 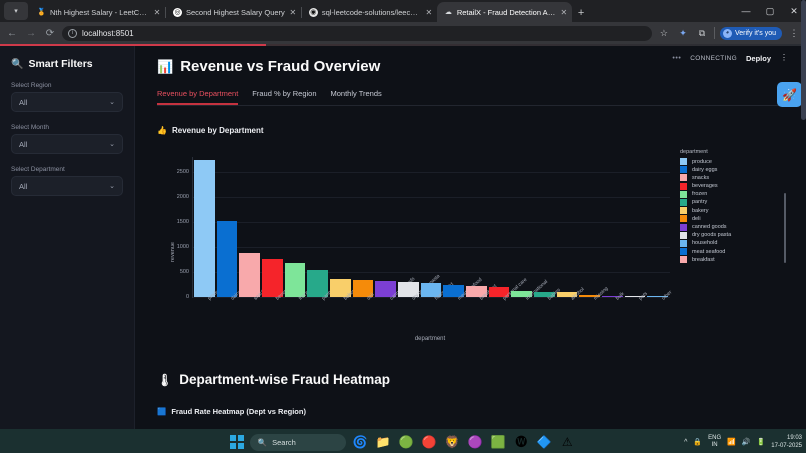 I want to click on deploy-button: Deploy, so click(x=758, y=58).